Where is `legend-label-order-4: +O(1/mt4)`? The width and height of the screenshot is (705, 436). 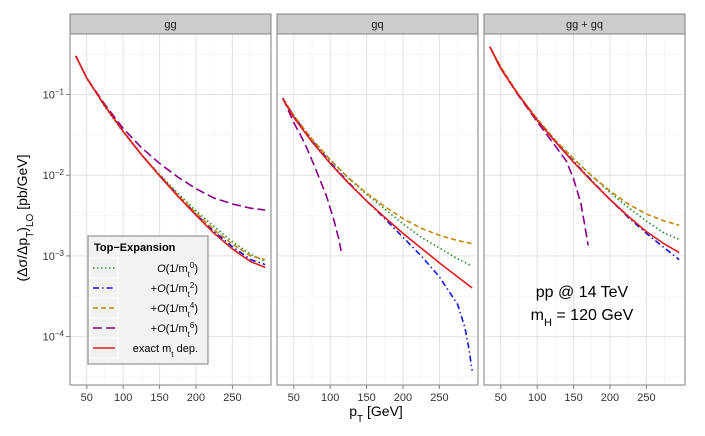
legend-label-order-4: +O(1/mt4) is located at coordinates (174, 310).